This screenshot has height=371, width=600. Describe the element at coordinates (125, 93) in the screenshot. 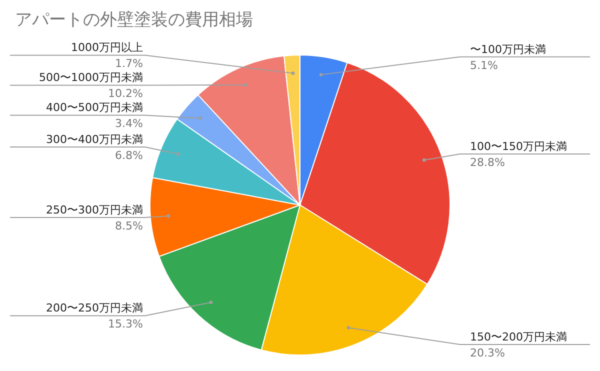

I see `data-label: 10.2%` at that location.